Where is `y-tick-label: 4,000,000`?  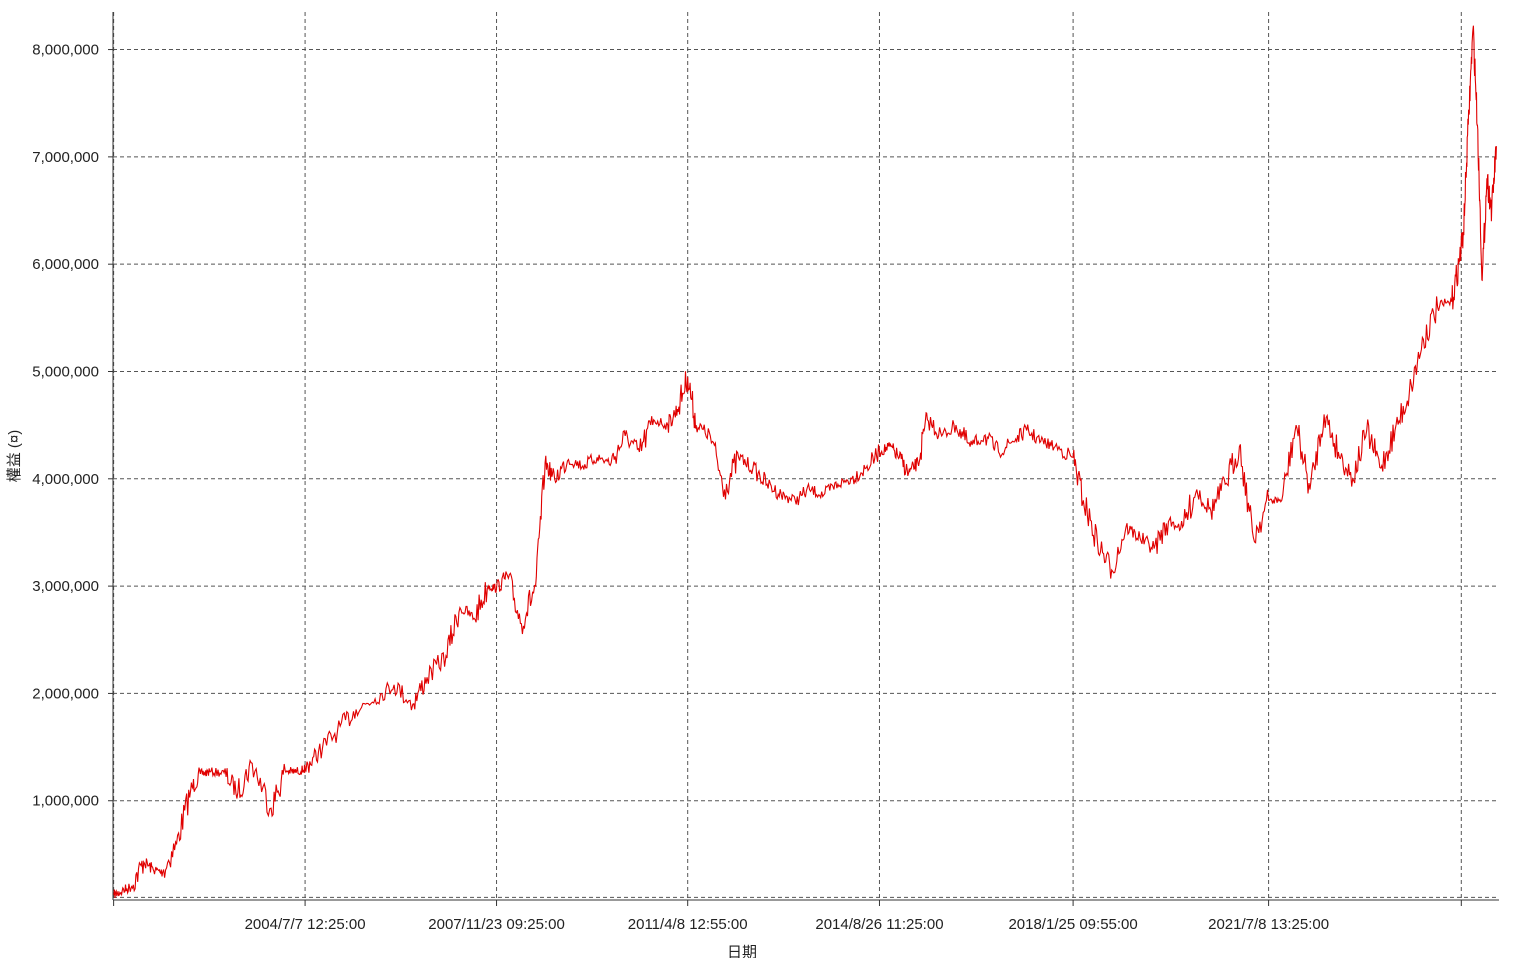
y-tick-label: 4,000,000 is located at coordinates (65, 479).